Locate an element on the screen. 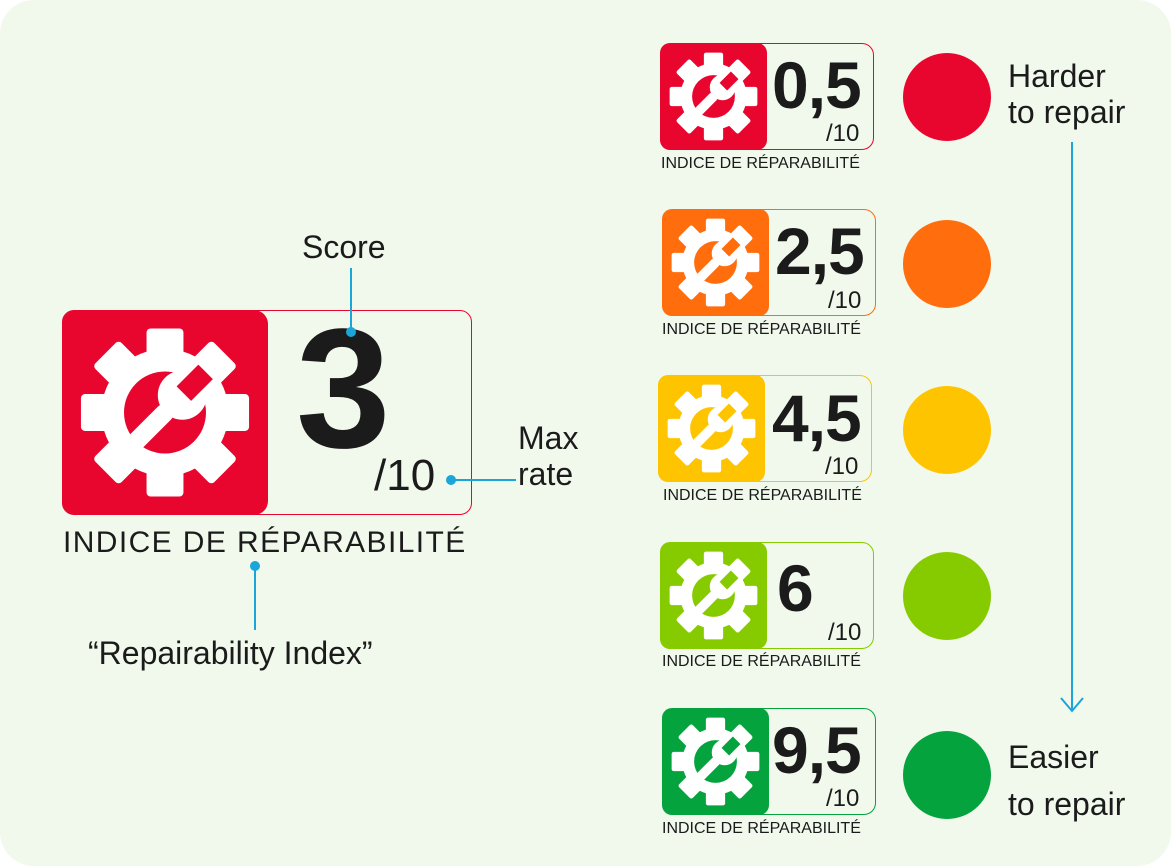  main-max-rate: /10 is located at coordinates (405, 475).